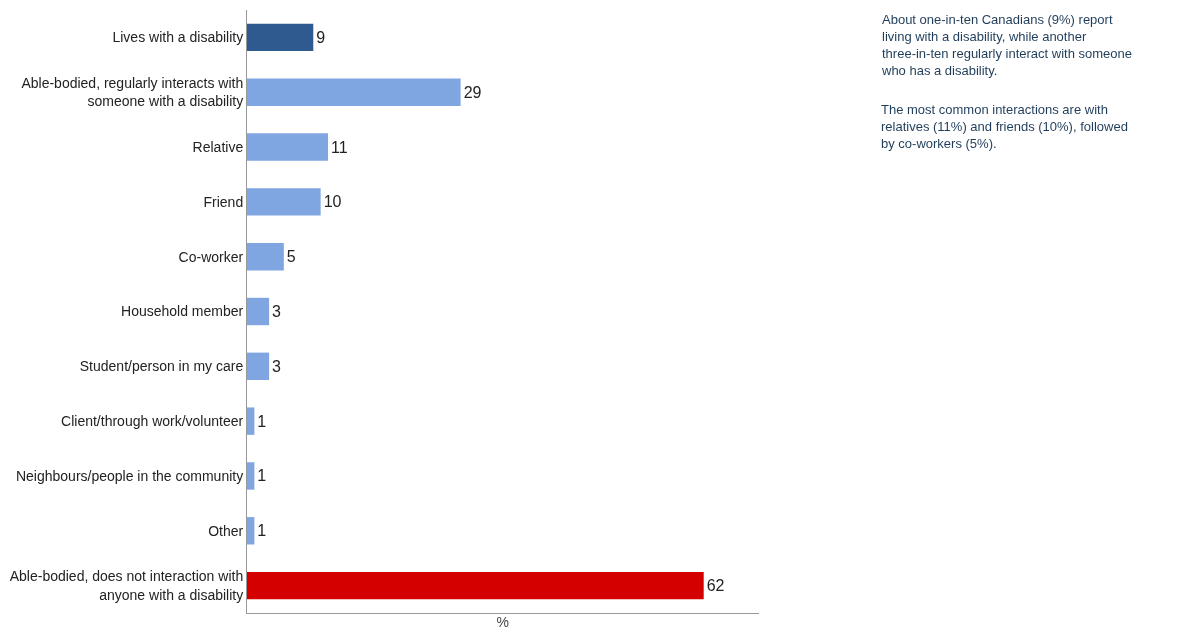  I want to click on y-tick-label: Other, so click(226, 530).